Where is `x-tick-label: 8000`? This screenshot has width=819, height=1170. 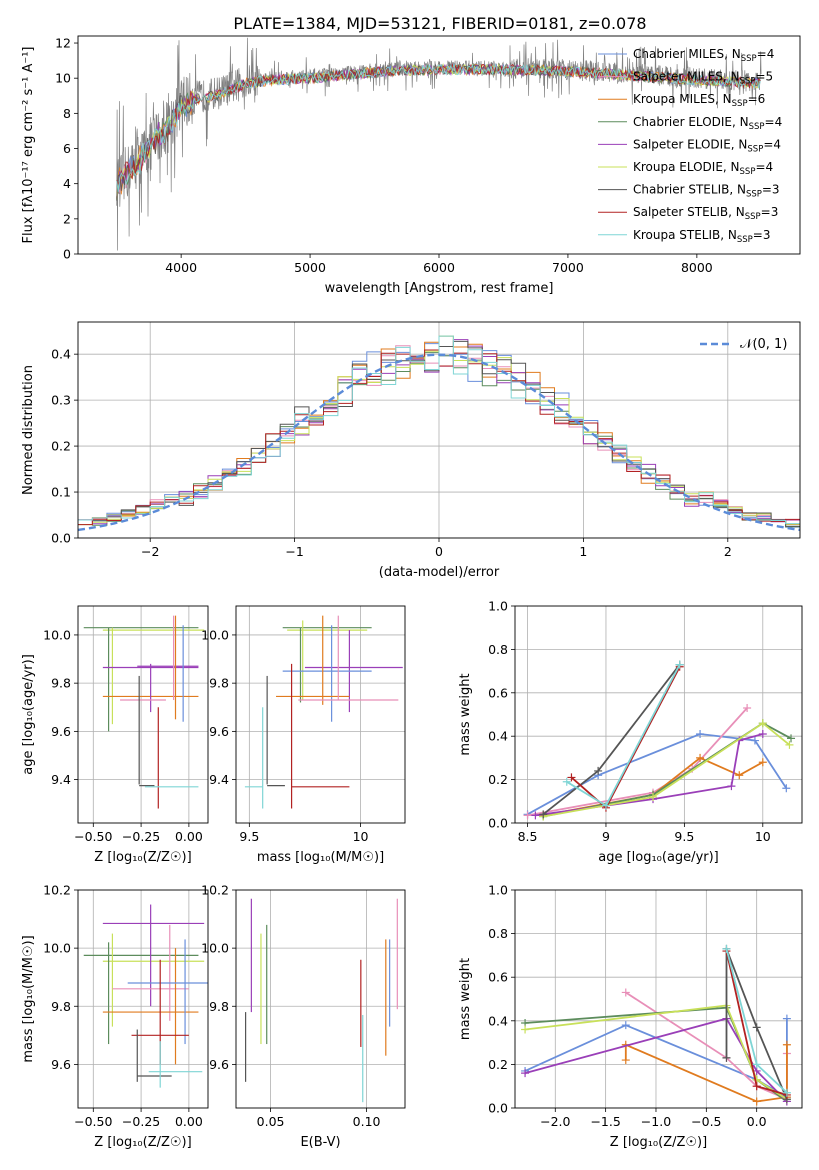
x-tick-label: 8000 is located at coordinates (697, 267).